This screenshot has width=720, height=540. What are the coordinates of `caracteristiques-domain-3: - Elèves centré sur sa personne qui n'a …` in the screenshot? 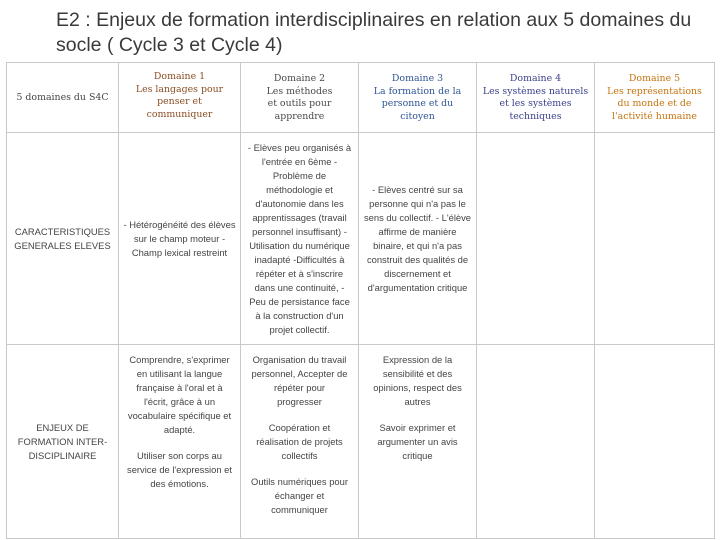 It's located at (417, 238).